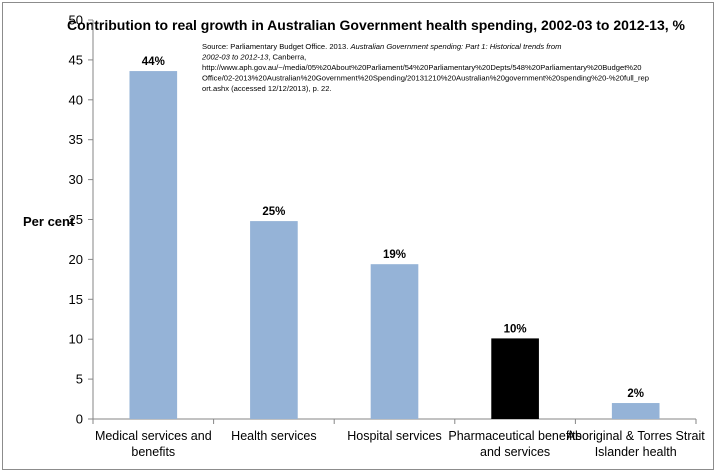 This screenshot has width=718, height=474. I want to click on y-axis-label: Per cent, so click(49, 221).